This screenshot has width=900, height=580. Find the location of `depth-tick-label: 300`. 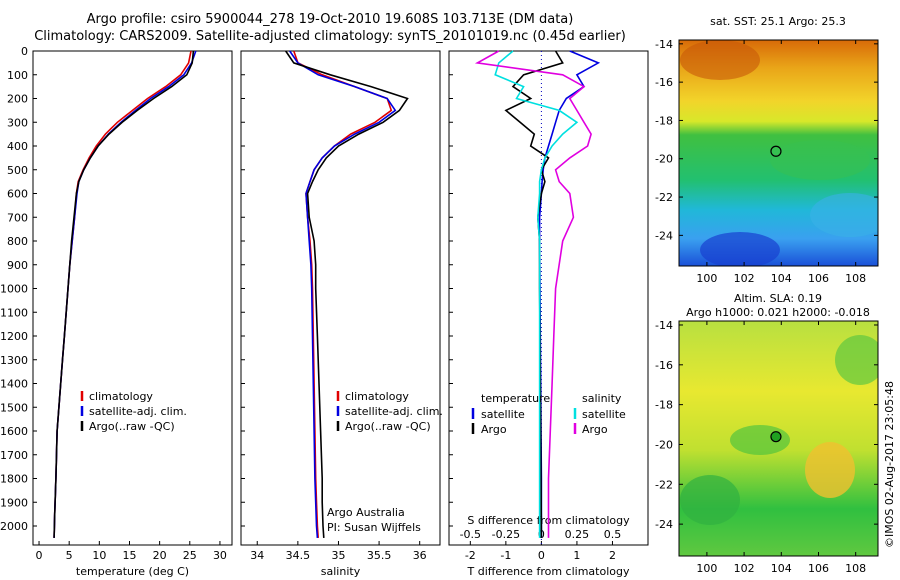

depth-tick-label: 300 is located at coordinates (17, 122).